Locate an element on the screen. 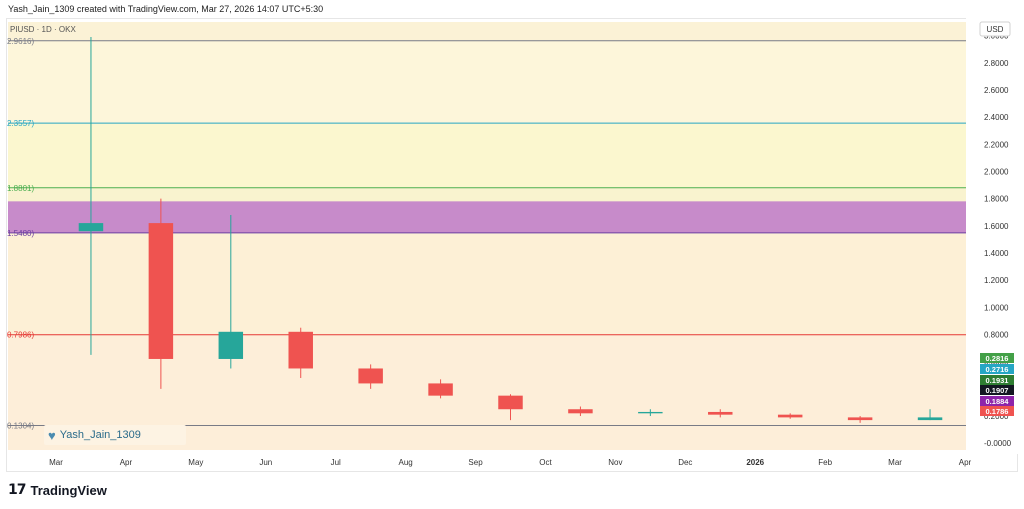  x-tick-6: Sep is located at coordinates (475, 462).